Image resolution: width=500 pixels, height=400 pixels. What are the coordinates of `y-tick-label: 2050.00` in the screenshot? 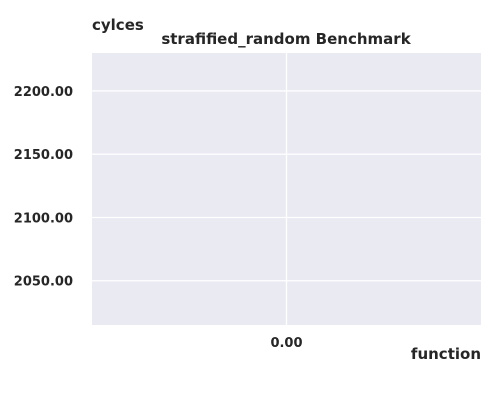 It's located at (43, 282).